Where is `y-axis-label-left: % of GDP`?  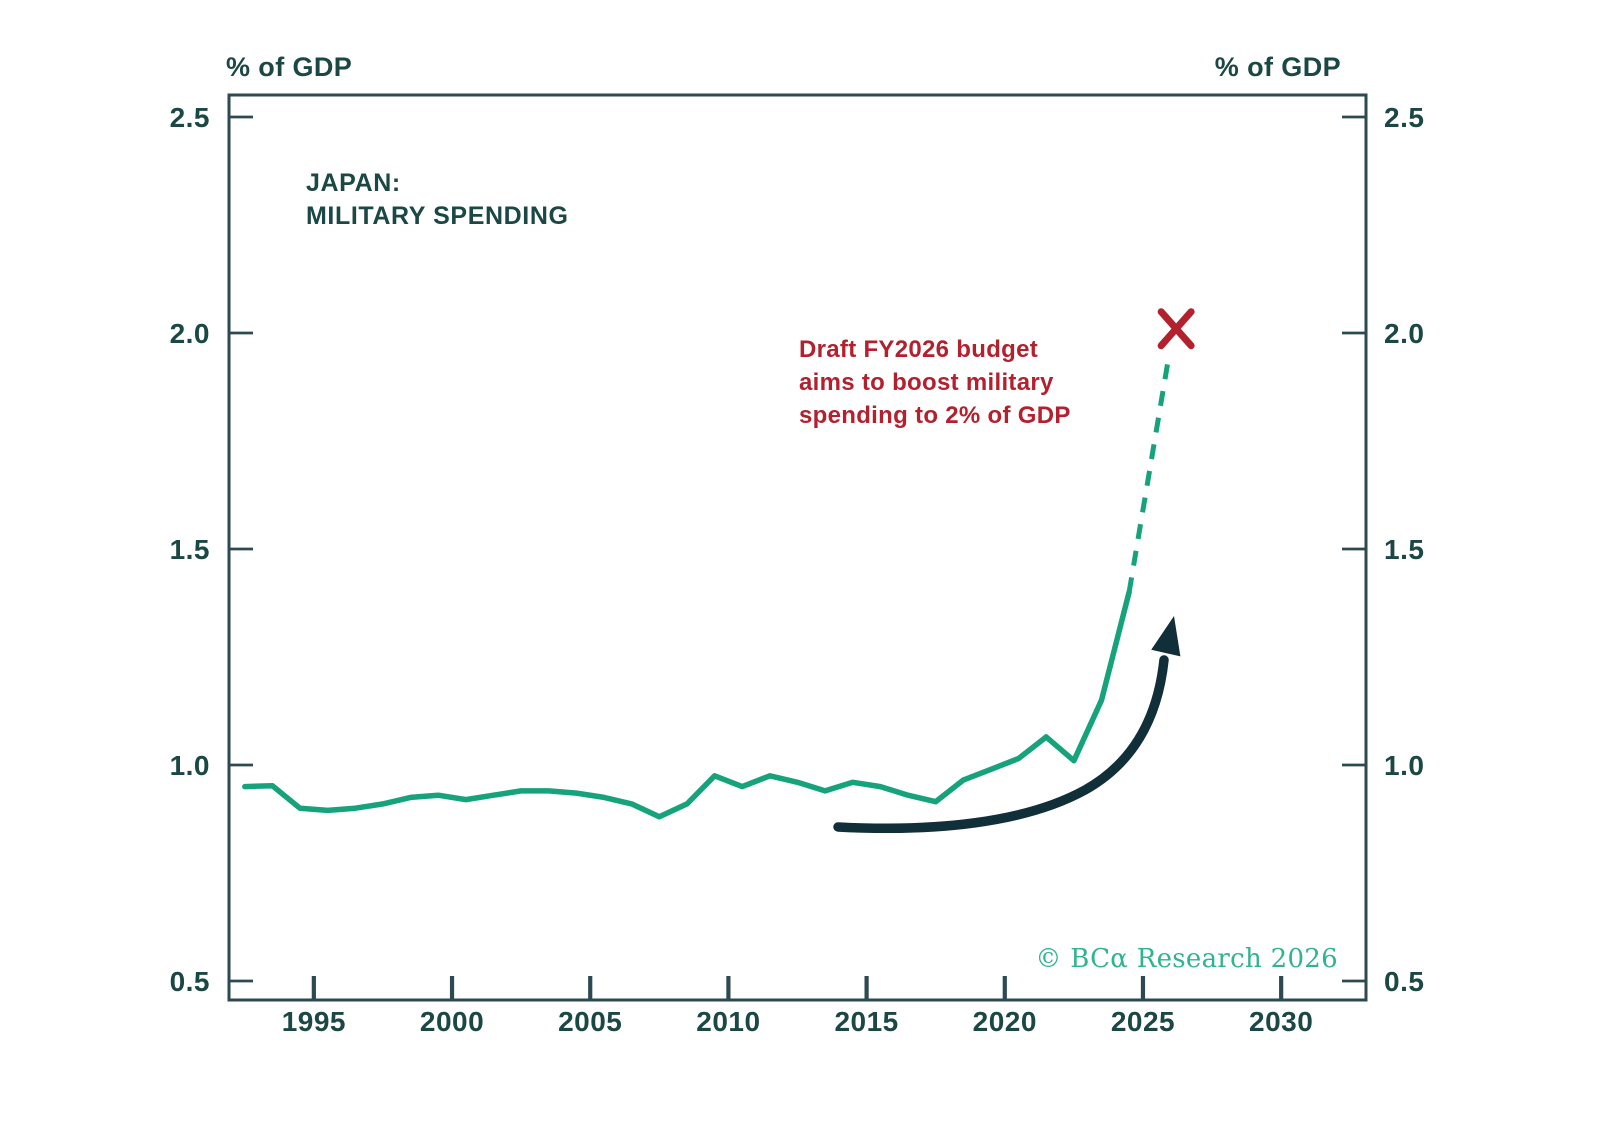 y-axis-label-left: % of GDP is located at coordinates (289, 67).